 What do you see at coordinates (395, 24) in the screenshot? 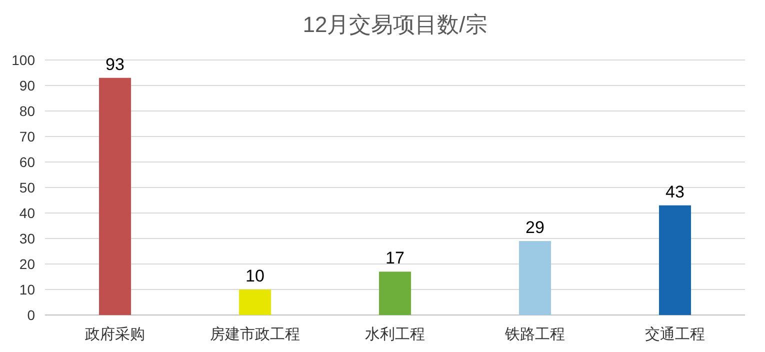
I see `chart-title: 12月交易项目数/宗` at bounding box center [395, 24].